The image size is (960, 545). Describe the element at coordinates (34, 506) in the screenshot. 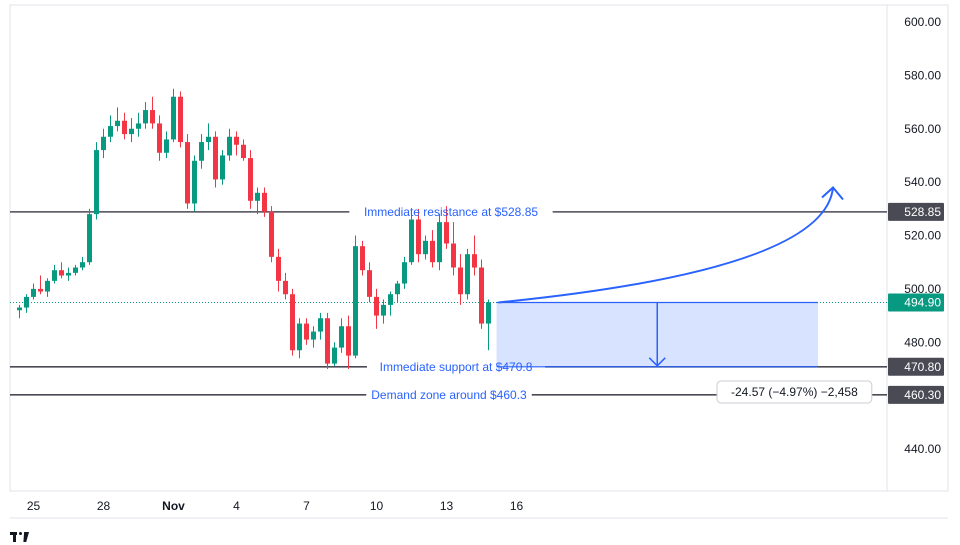

I see `date-tick-label: 25` at that location.